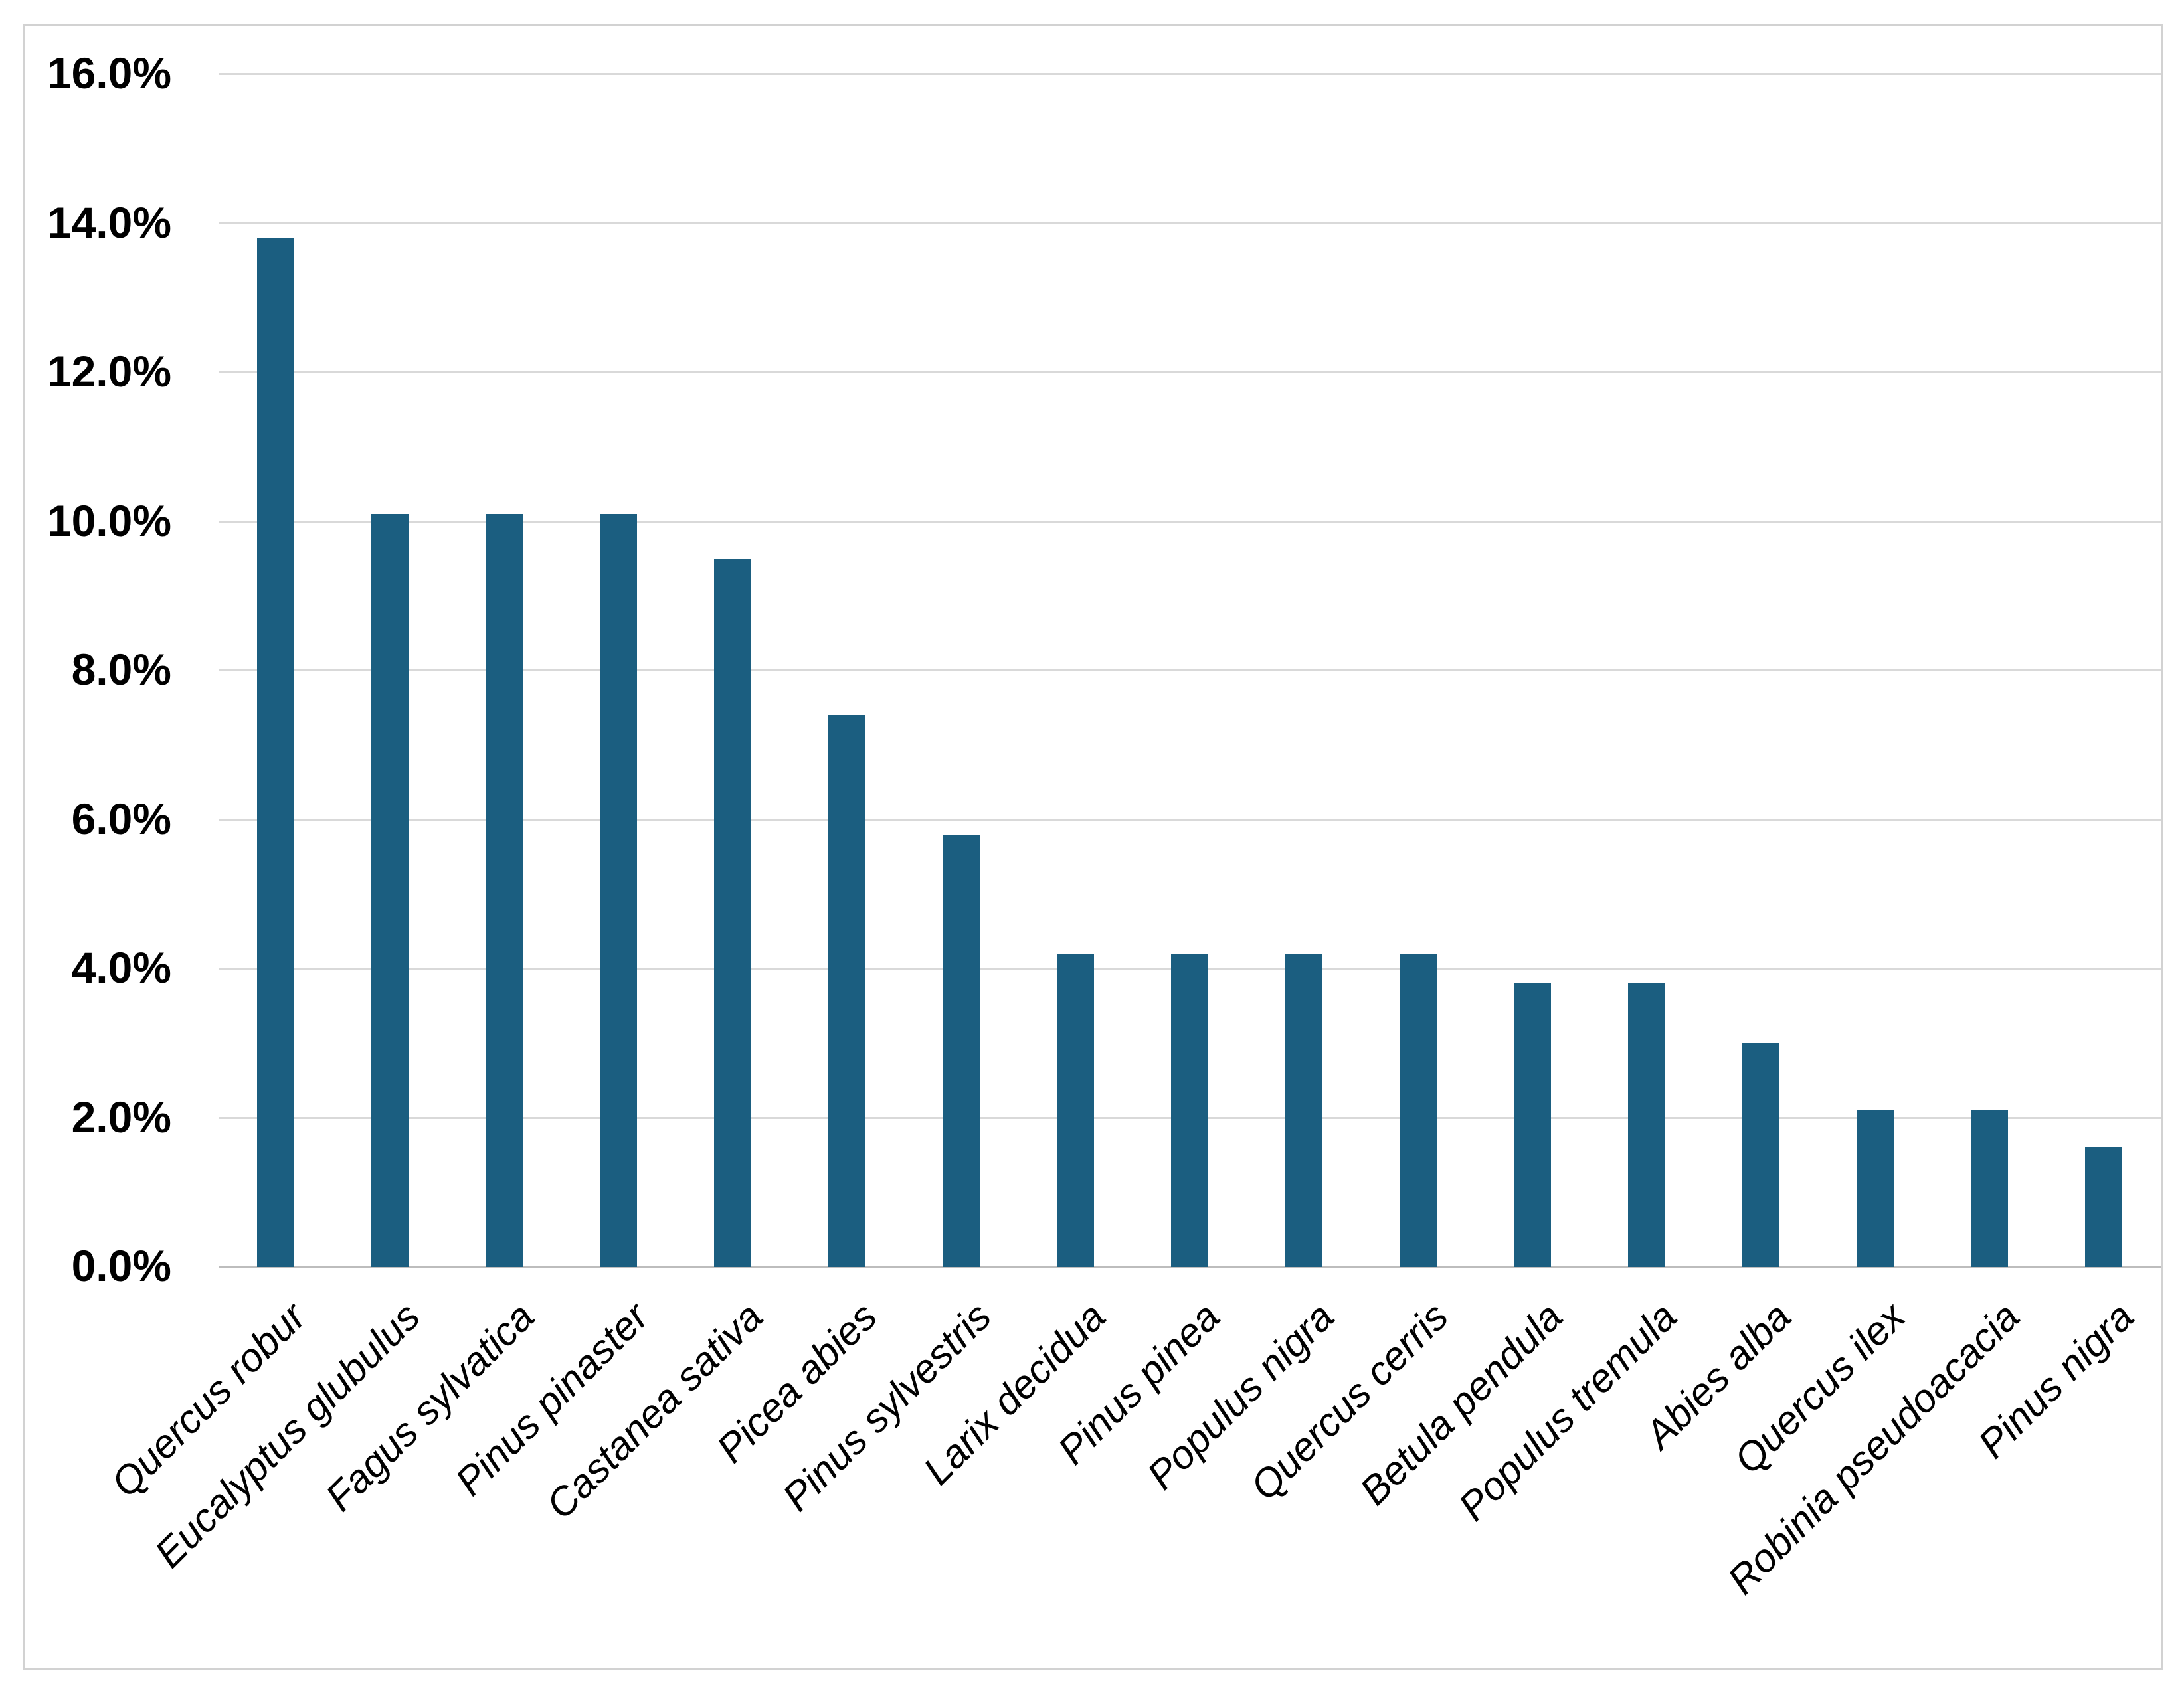 The height and width of the screenshot is (1698, 2184). I want to click on y-tick-label: 0.0%, so click(121, 1265).